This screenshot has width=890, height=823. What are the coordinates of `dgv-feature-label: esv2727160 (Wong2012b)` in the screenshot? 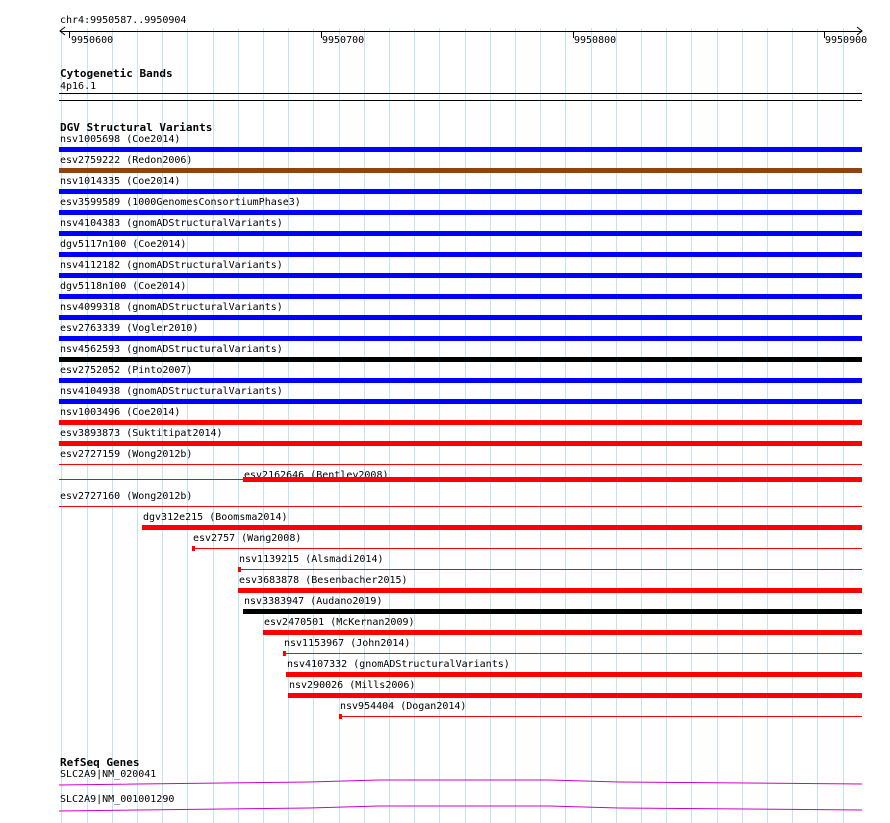 It's located at (126, 496).